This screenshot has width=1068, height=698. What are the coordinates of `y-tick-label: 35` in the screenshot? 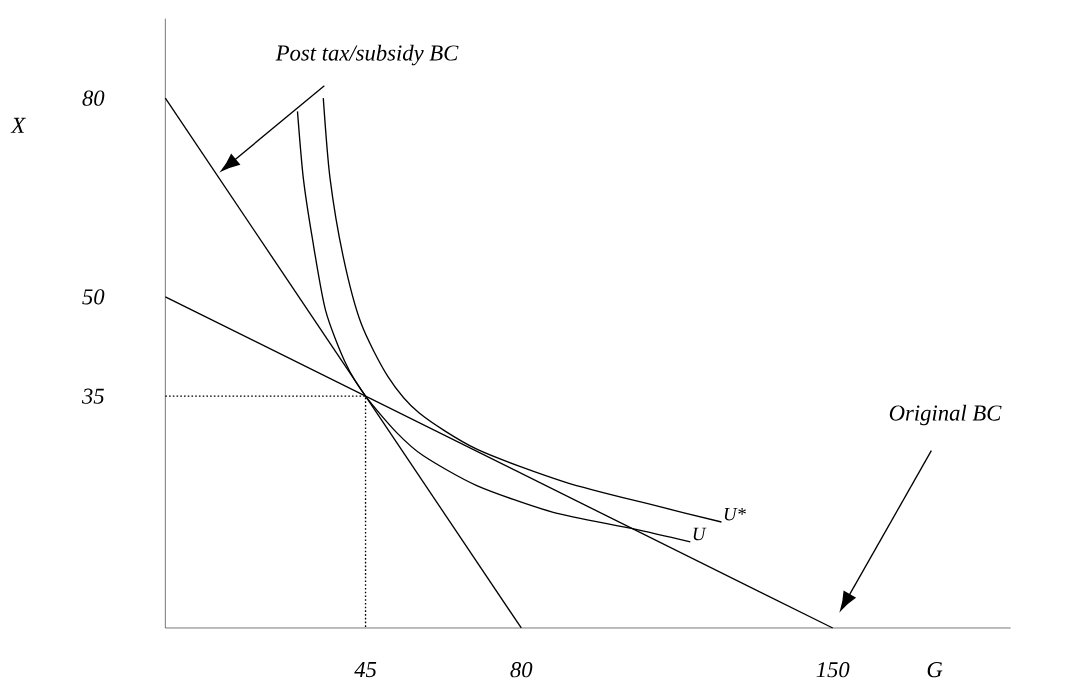 It's located at (92, 396).